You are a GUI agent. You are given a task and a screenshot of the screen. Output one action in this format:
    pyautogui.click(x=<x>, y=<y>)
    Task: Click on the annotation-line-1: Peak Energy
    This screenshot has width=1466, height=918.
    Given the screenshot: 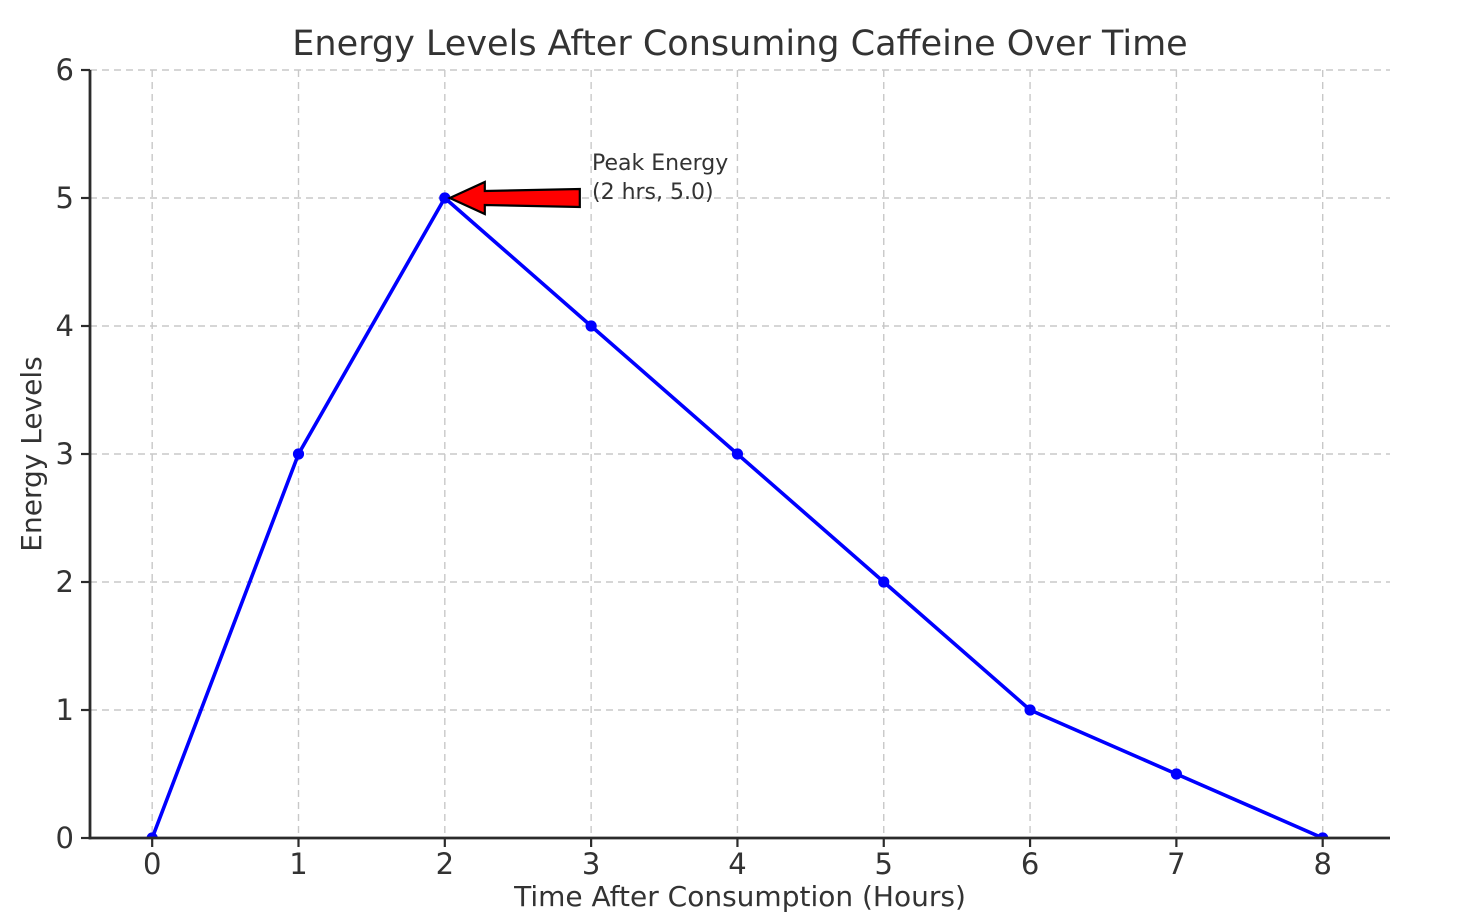 What is the action you would take?
    pyautogui.click(x=660, y=163)
    